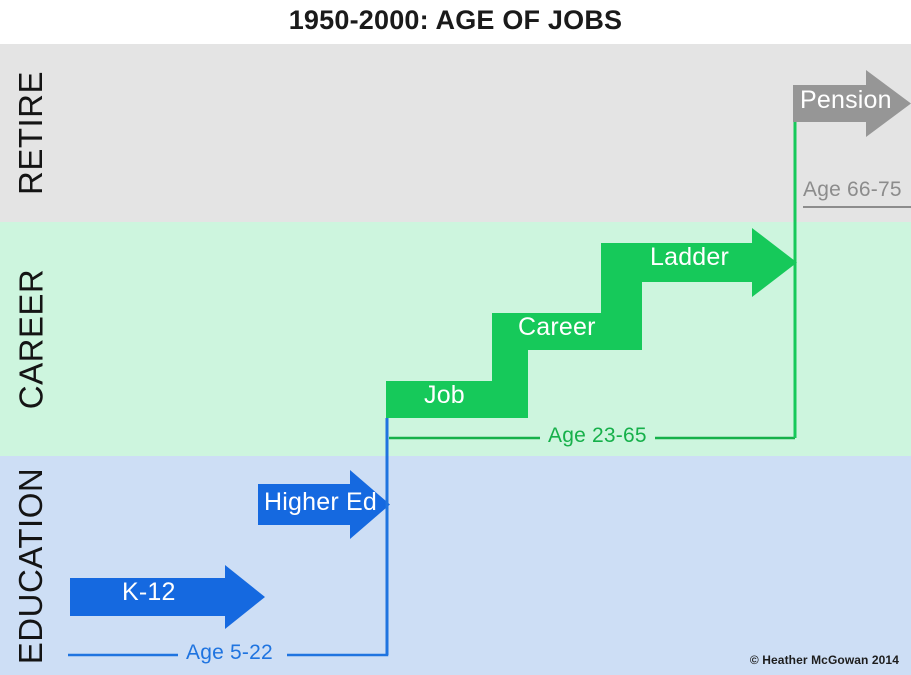 The image size is (911, 675). I want to click on arrow-ladder, so click(699, 262).